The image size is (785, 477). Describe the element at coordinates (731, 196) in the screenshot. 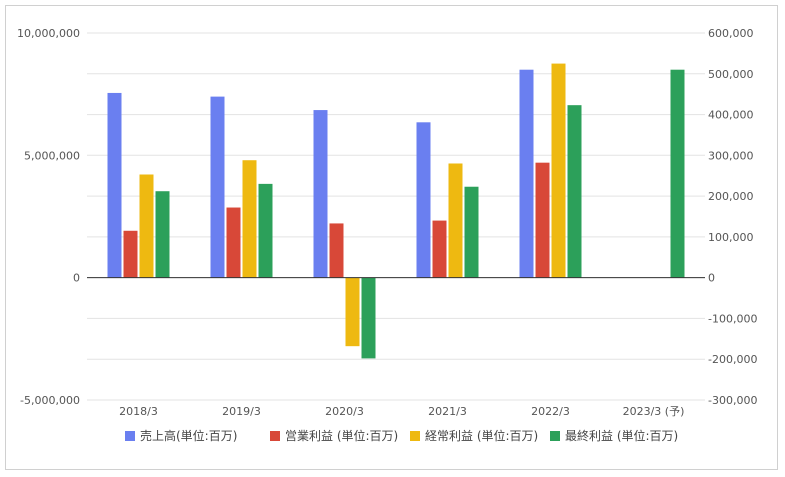

I see `right-tick-label: 200,000` at that location.